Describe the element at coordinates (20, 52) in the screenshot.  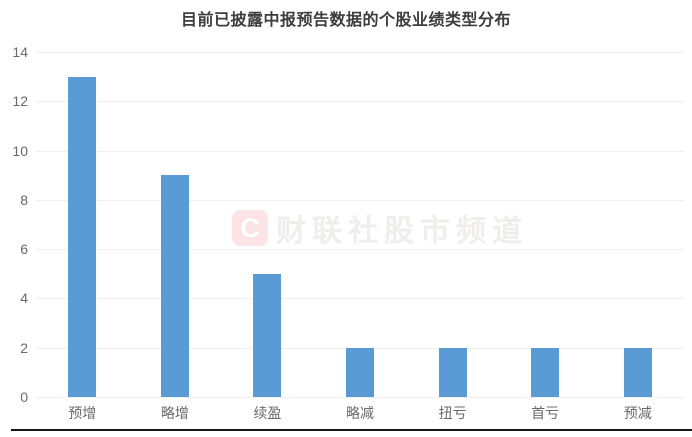
I see `y-tick-label: 14` at that location.